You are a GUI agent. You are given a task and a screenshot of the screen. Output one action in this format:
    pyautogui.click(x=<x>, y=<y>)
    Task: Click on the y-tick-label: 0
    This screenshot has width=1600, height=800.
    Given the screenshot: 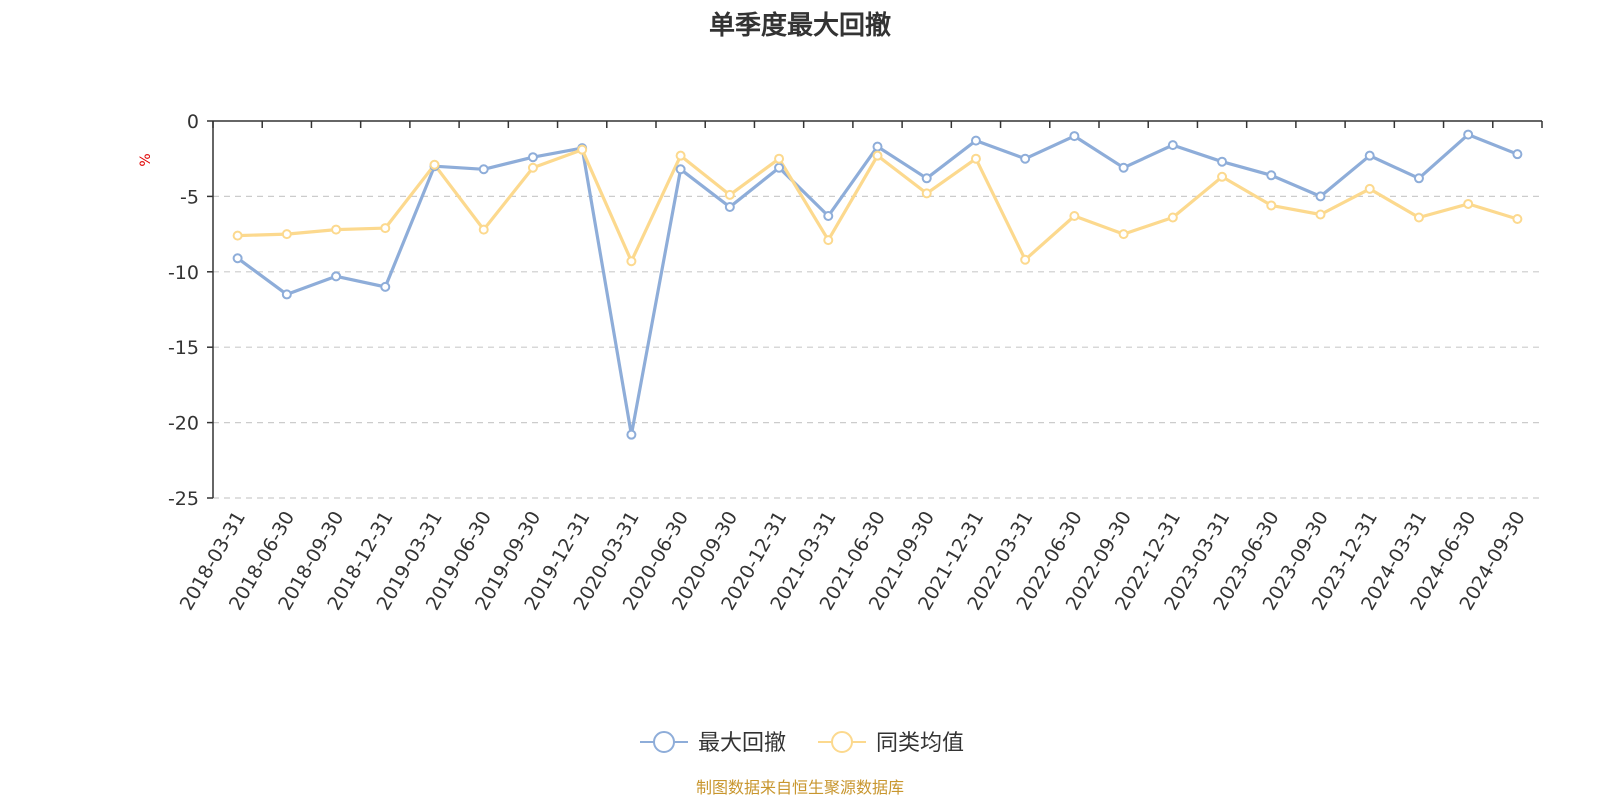 What is the action you would take?
    pyautogui.click(x=193, y=122)
    